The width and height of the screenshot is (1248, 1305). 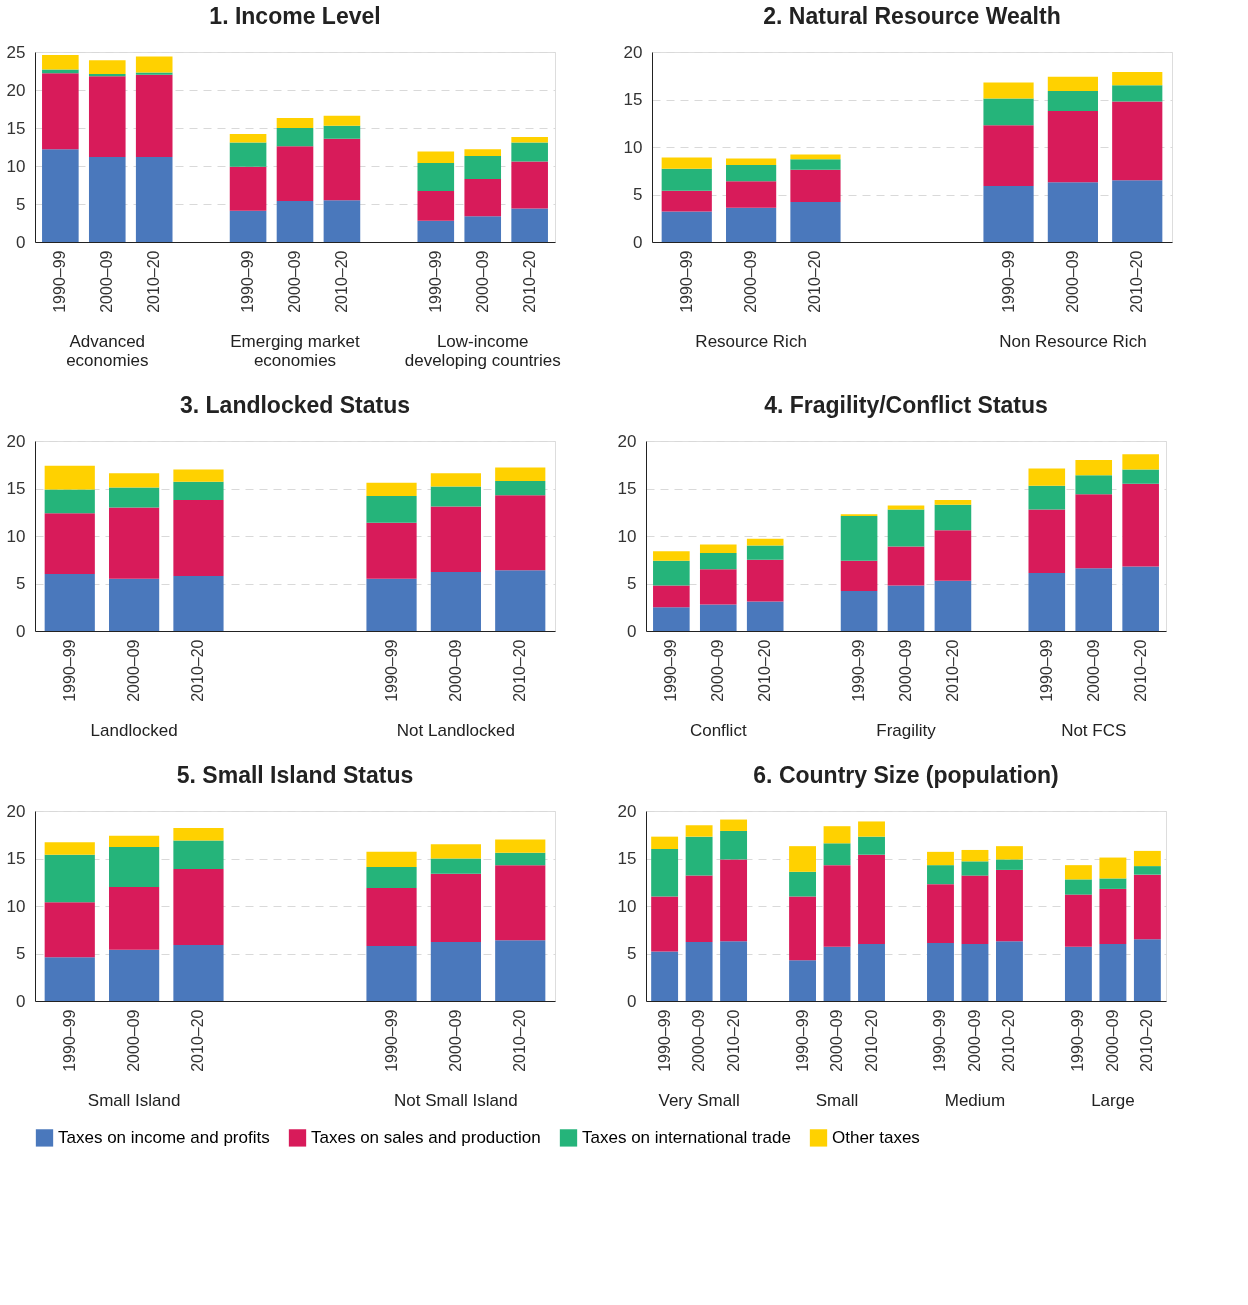 I want to click on text: Fragility, so click(x=906, y=730).